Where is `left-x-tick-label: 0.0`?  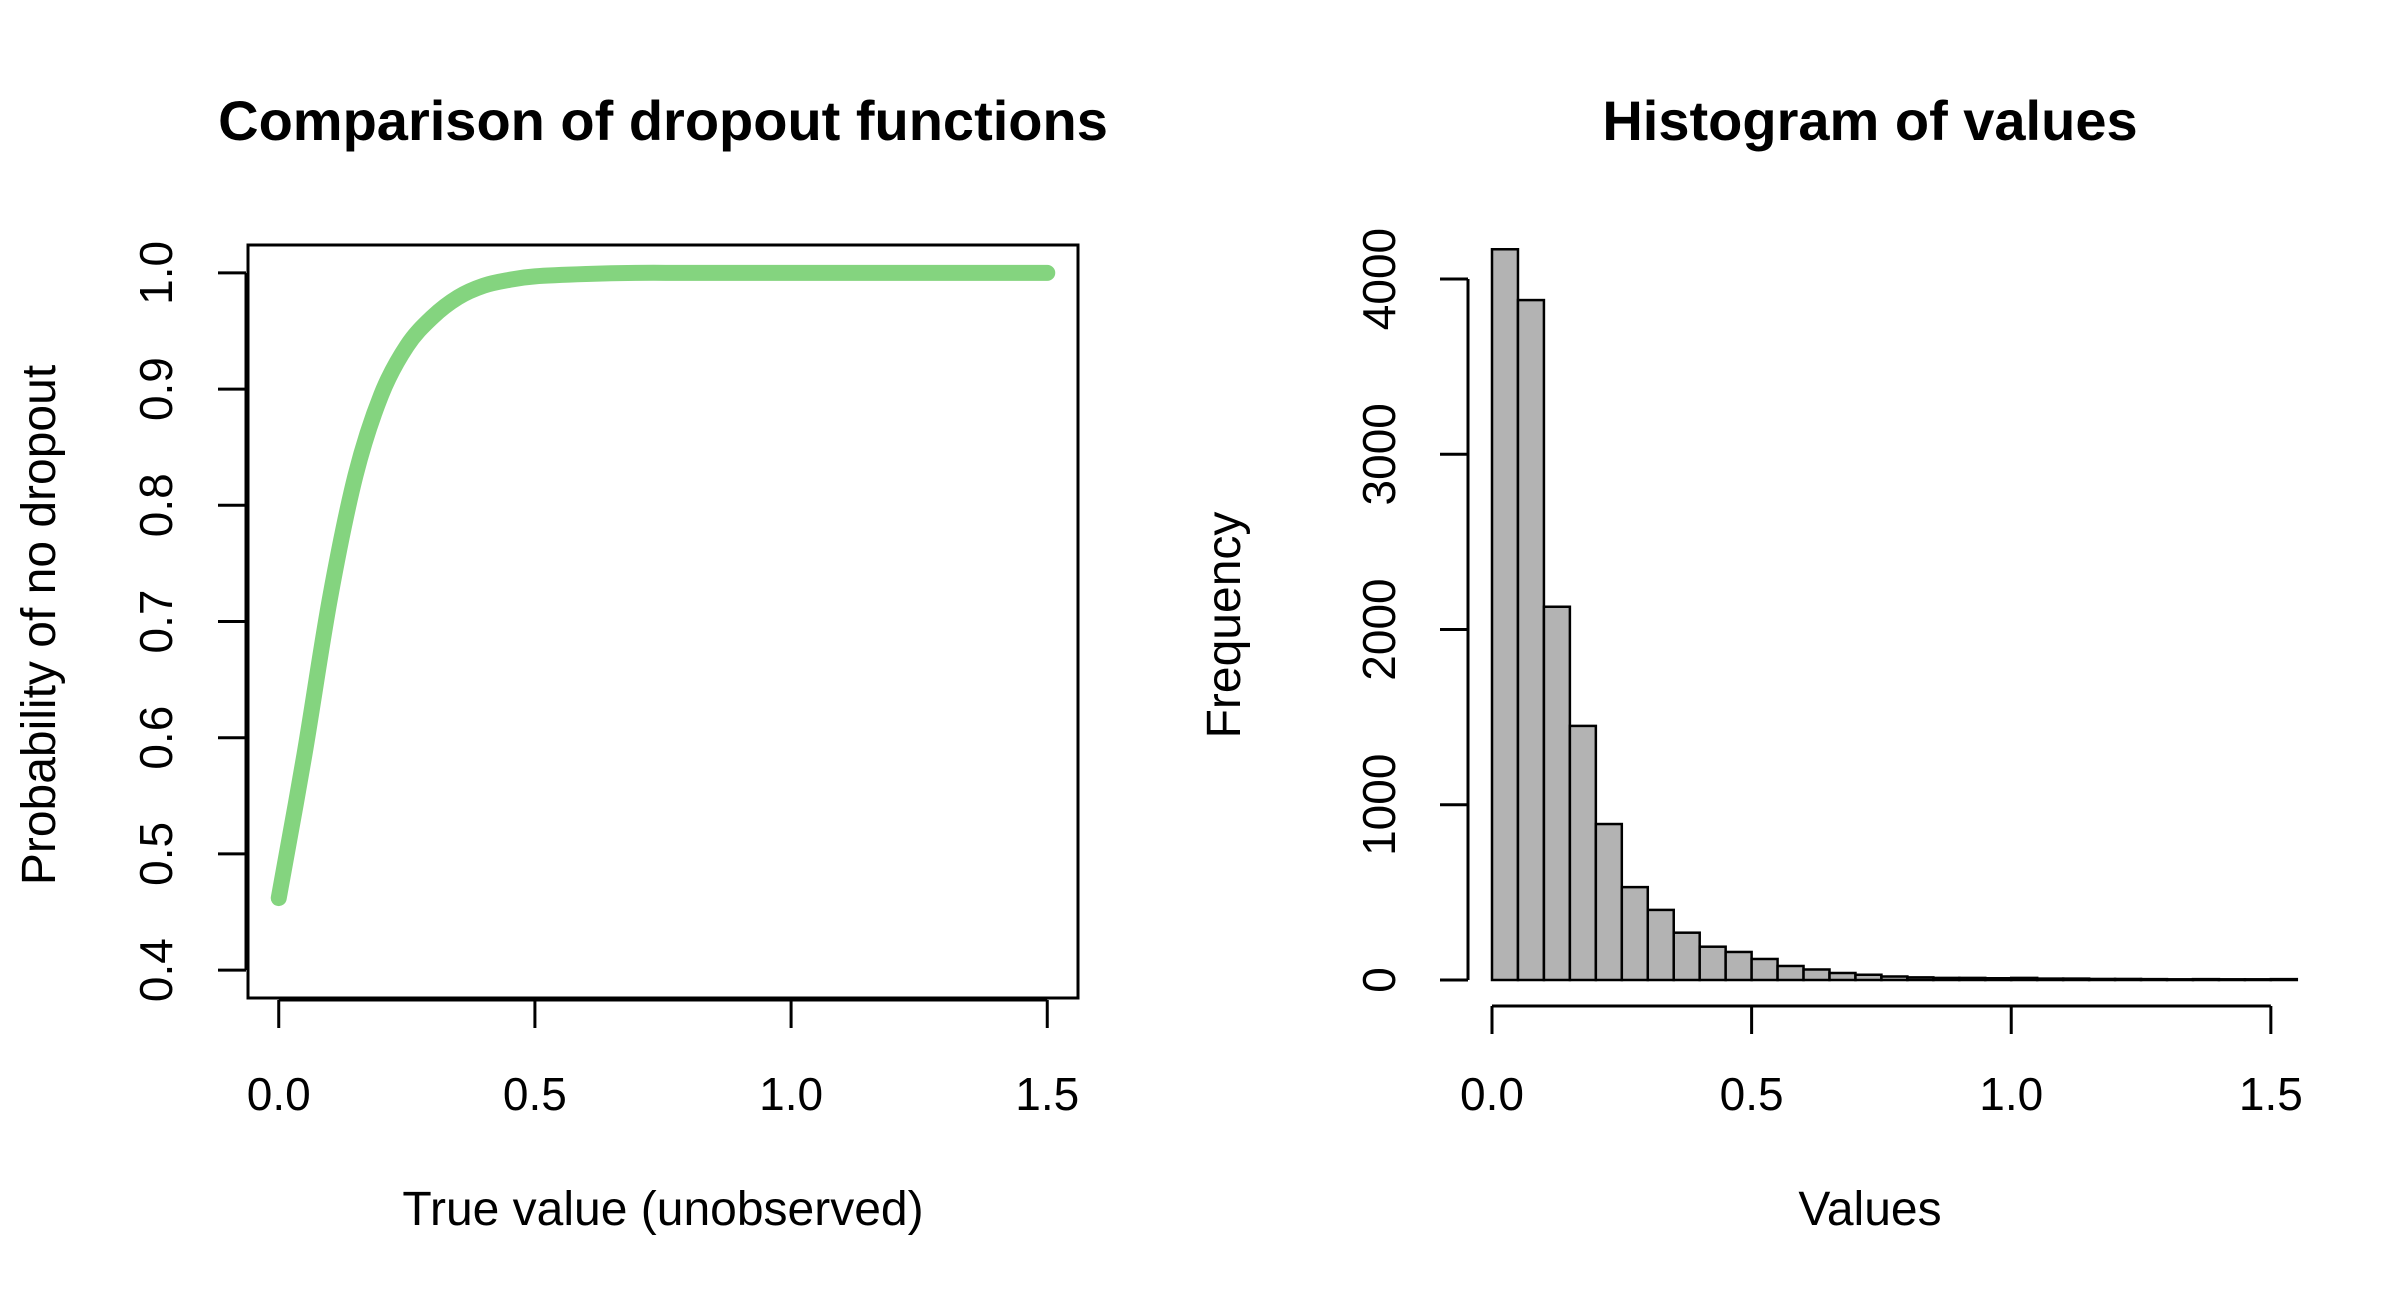 left-x-tick-label: 0.0 is located at coordinates (279, 1094).